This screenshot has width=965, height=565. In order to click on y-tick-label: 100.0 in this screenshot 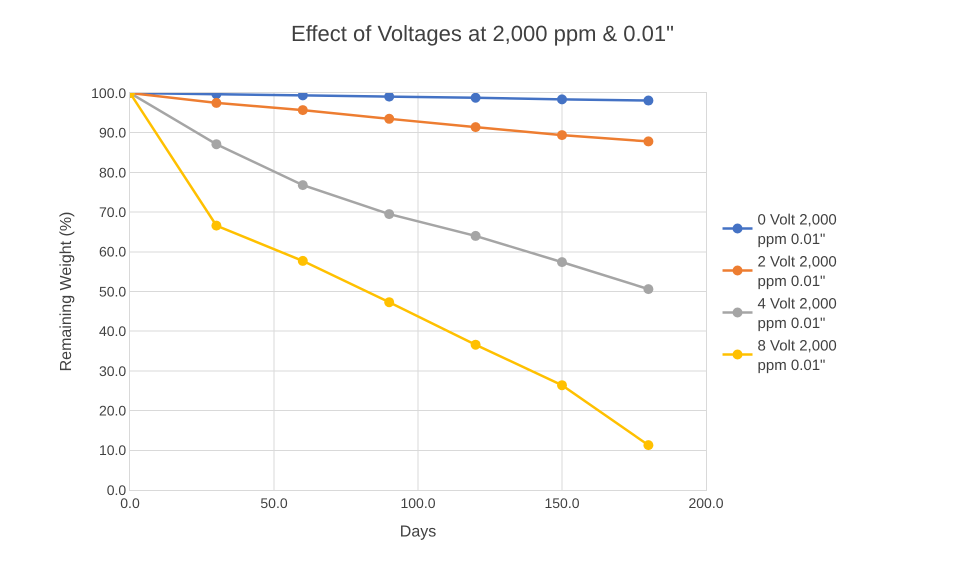, I will do `click(108, 92)`.